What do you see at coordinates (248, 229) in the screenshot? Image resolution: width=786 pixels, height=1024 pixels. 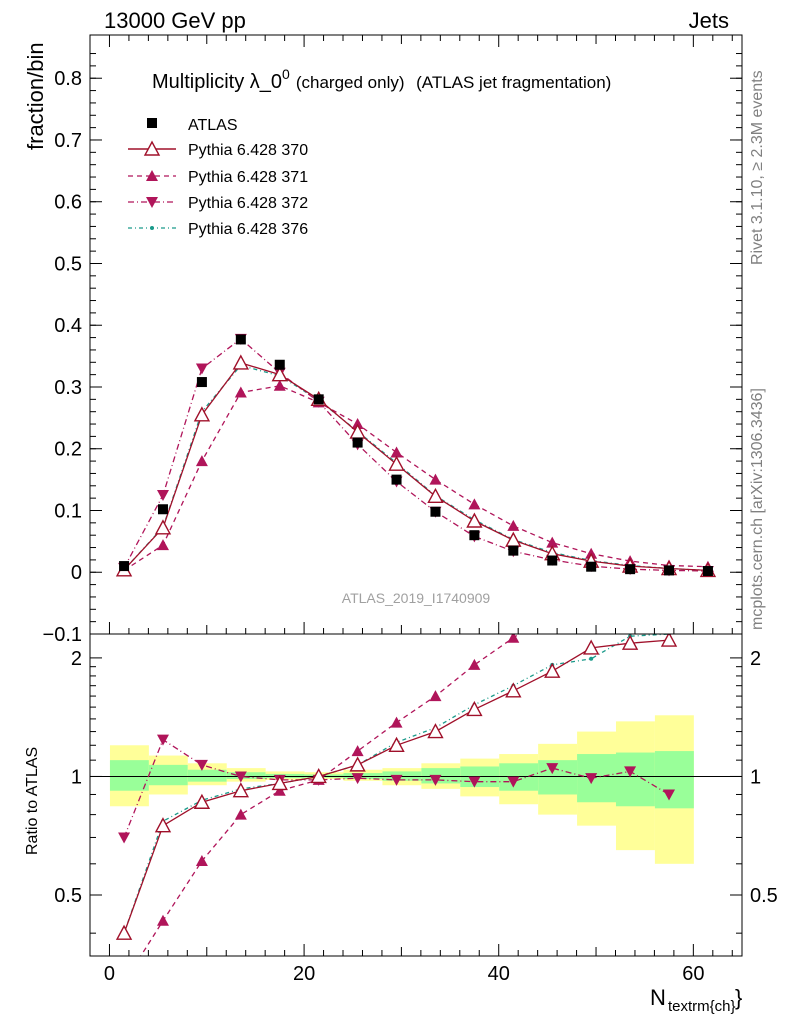 I see `legend-label-376: Pythia 6.428 376` at bounding box center [248, 229].